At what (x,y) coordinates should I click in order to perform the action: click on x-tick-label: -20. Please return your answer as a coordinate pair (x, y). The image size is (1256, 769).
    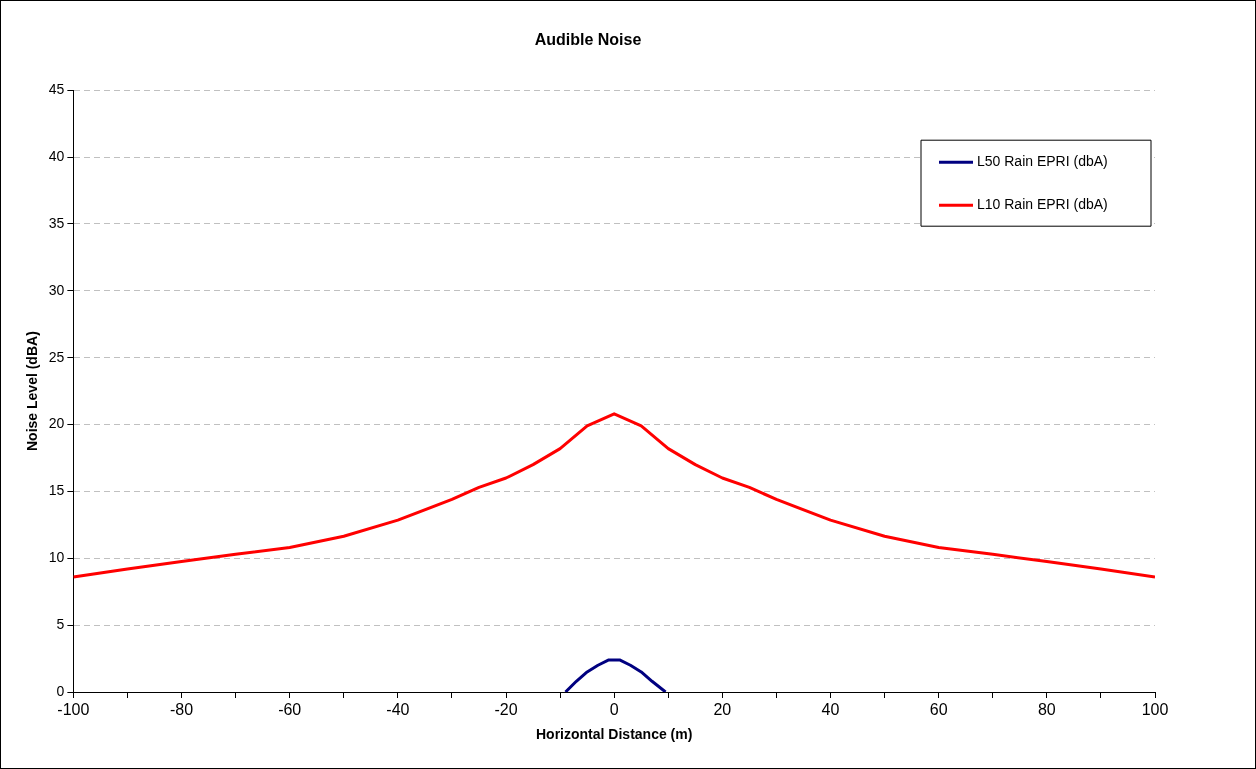
    Looking at the image, I should click on (506, 710).